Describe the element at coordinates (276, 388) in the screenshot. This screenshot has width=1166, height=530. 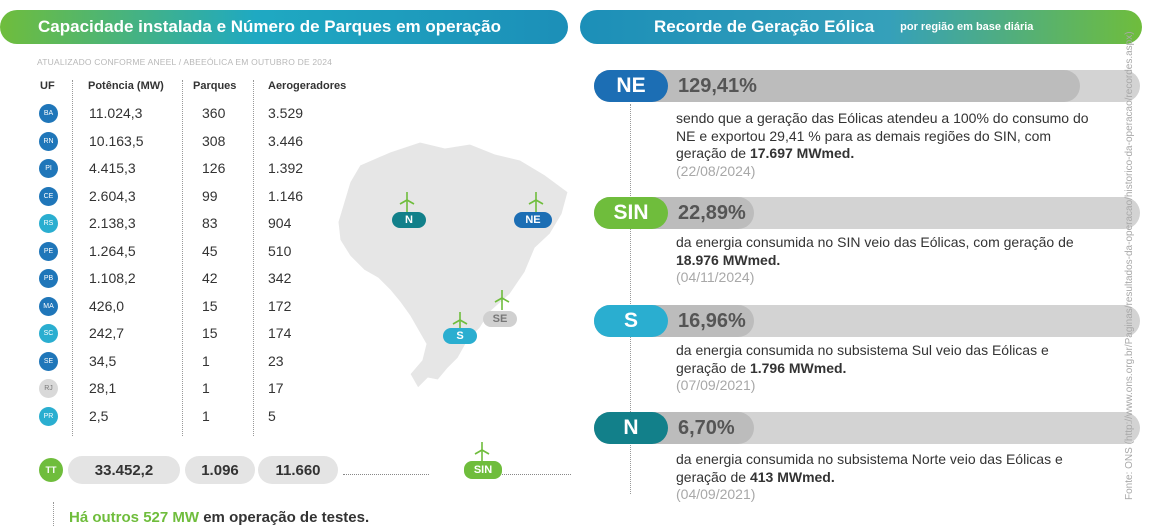
I see `turbines-cell: 17` at that location.